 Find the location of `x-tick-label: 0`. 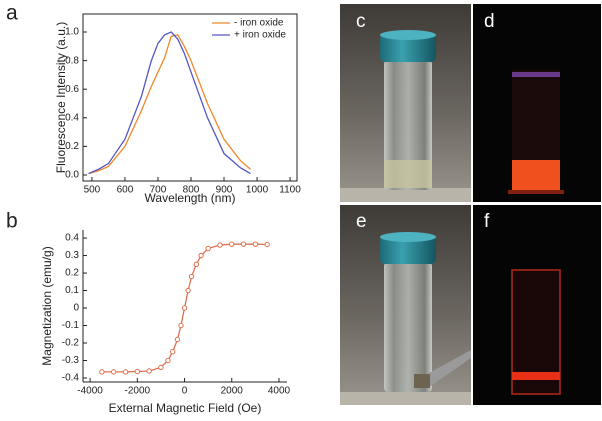

x-tick-label: 0 is located at coordinates (185, 391).